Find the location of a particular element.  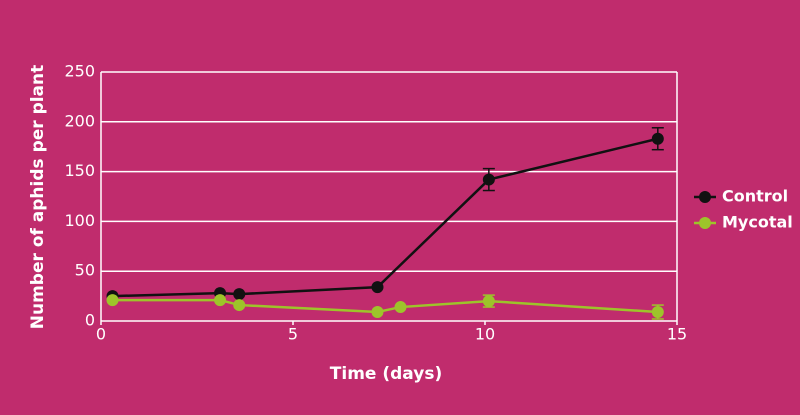

y-tick-label: 0 is located at coordinates (90, 320).